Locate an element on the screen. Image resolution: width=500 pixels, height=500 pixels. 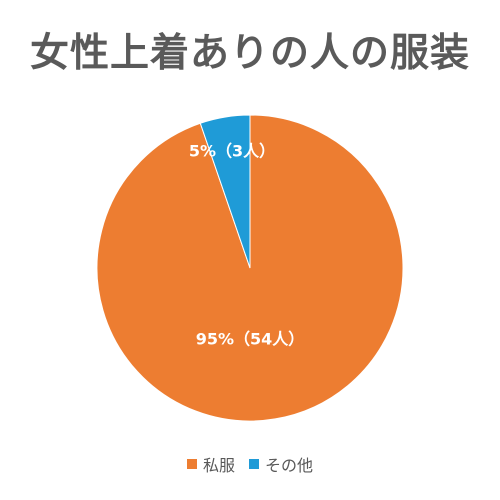
legend-swatch-other is located at coordinates (254, 464).